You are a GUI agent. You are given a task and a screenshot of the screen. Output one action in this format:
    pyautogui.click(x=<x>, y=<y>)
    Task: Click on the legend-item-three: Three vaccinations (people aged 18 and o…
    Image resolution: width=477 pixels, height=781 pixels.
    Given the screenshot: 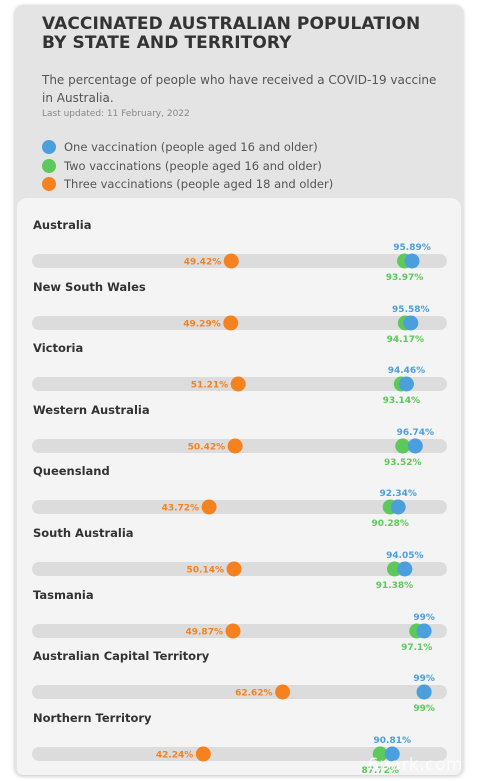 What is the action you would take?
    pyautogui.click(x=187, y=184)
    